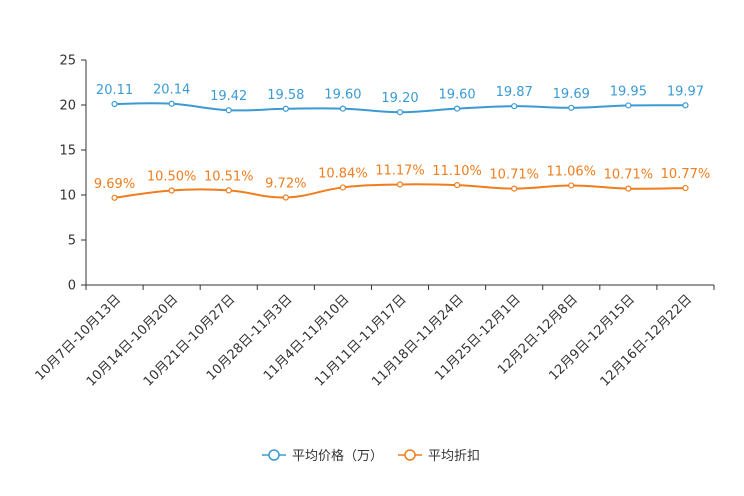  I want to click on y-tick-label: 25, so click(67, 61).